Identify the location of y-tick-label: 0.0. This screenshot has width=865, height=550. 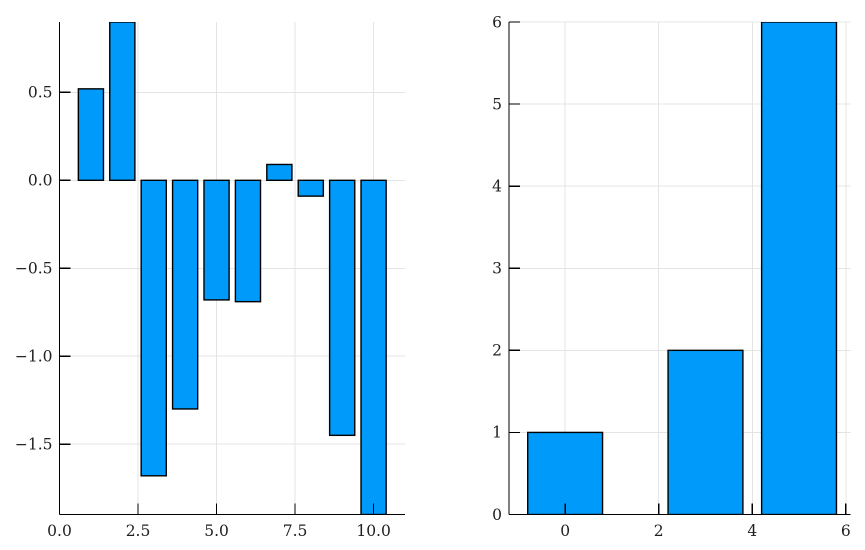
(40, 181).